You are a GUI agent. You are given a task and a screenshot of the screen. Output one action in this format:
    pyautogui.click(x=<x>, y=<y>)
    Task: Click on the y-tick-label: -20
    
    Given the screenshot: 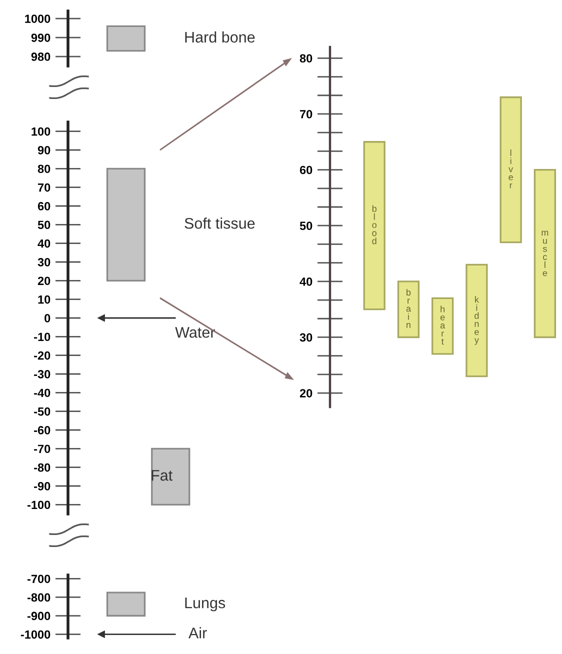 What is the action you would take?
    pyautogui.click(x=42, y=355)
    